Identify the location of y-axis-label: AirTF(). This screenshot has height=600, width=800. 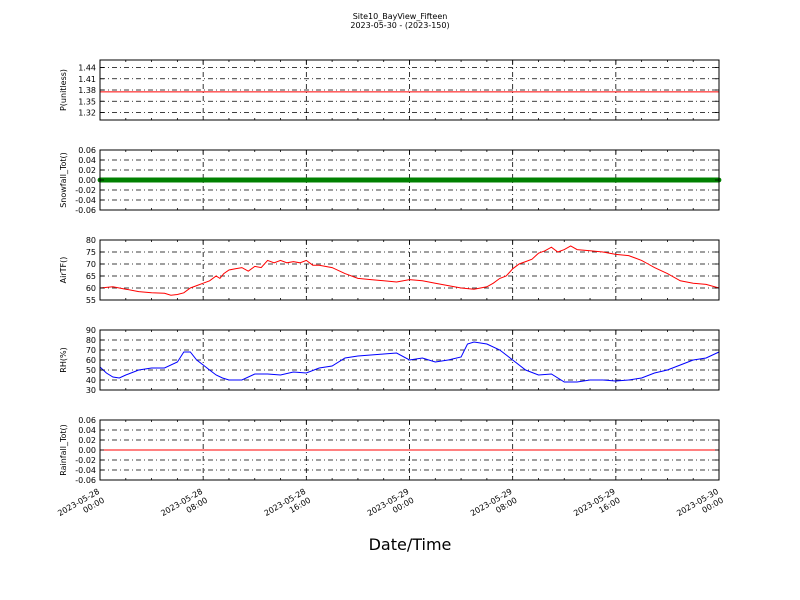
(63, 270).